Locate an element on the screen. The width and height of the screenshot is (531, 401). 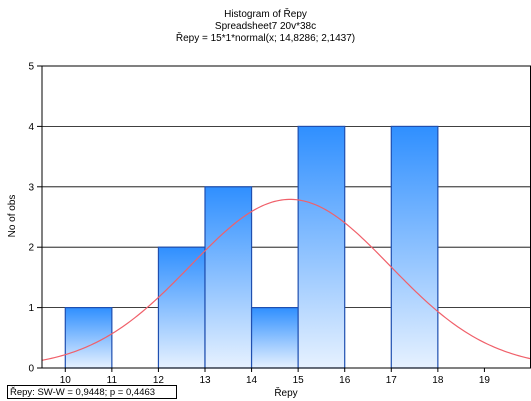
x-tick-label: 14 is located at coordinates (252, 380).